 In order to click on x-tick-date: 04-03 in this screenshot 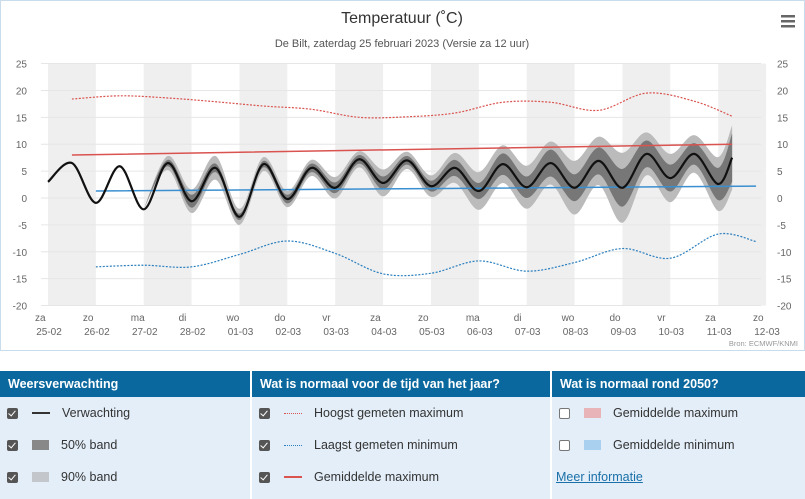, I will do `click(384, 332)`.